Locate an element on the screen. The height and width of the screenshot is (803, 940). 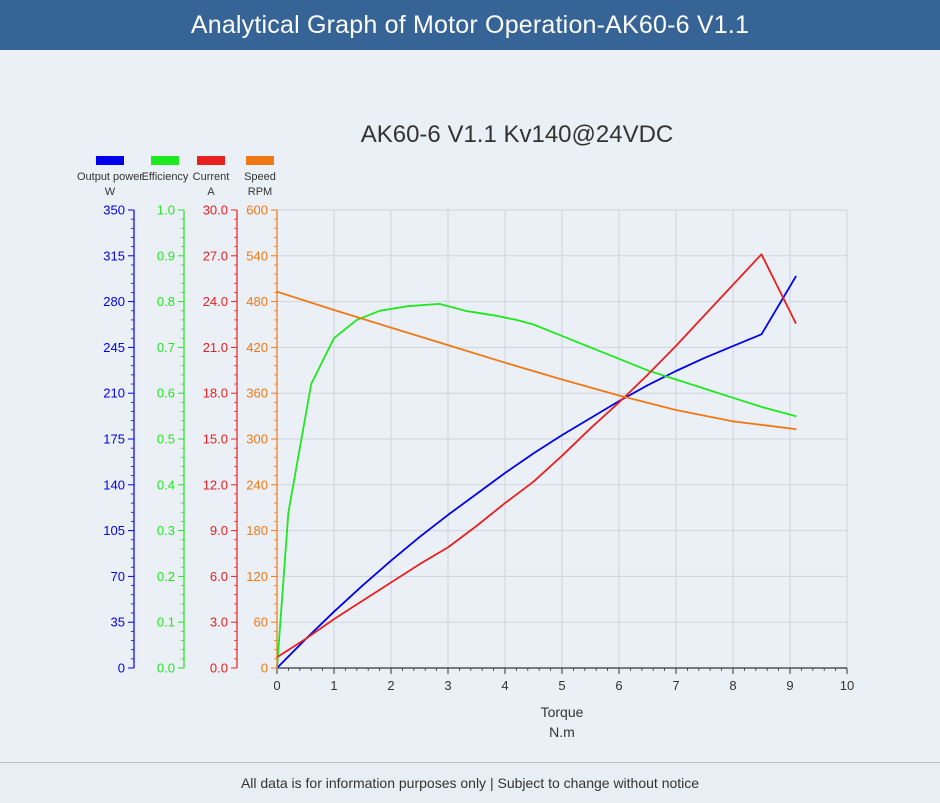
y-tick-label: 70 is located at coordinates (118, 576).